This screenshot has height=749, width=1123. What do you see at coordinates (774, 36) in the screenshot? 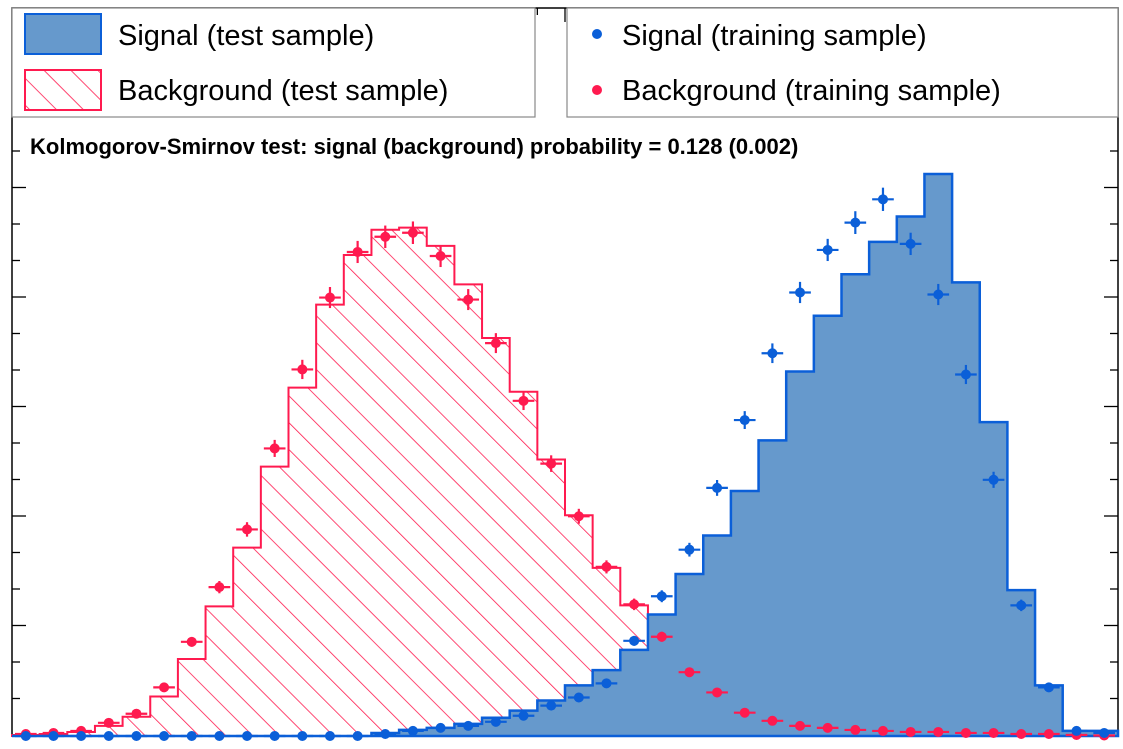
I see `legend-label-signal-training: Signal (training sample)` at bounding box center [774, 36].